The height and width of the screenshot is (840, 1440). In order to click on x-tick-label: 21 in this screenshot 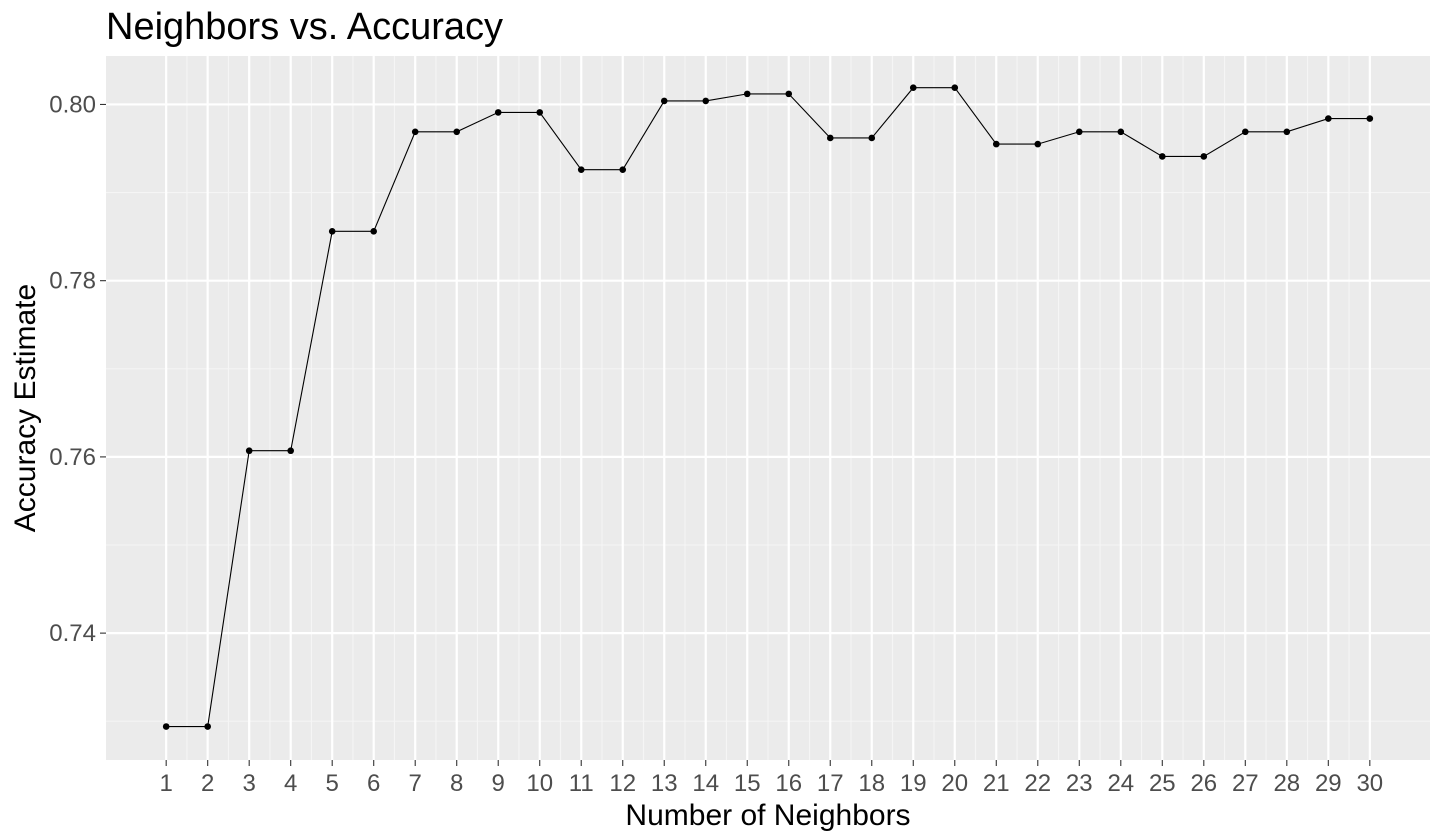, I will do `click(996, 783)`.